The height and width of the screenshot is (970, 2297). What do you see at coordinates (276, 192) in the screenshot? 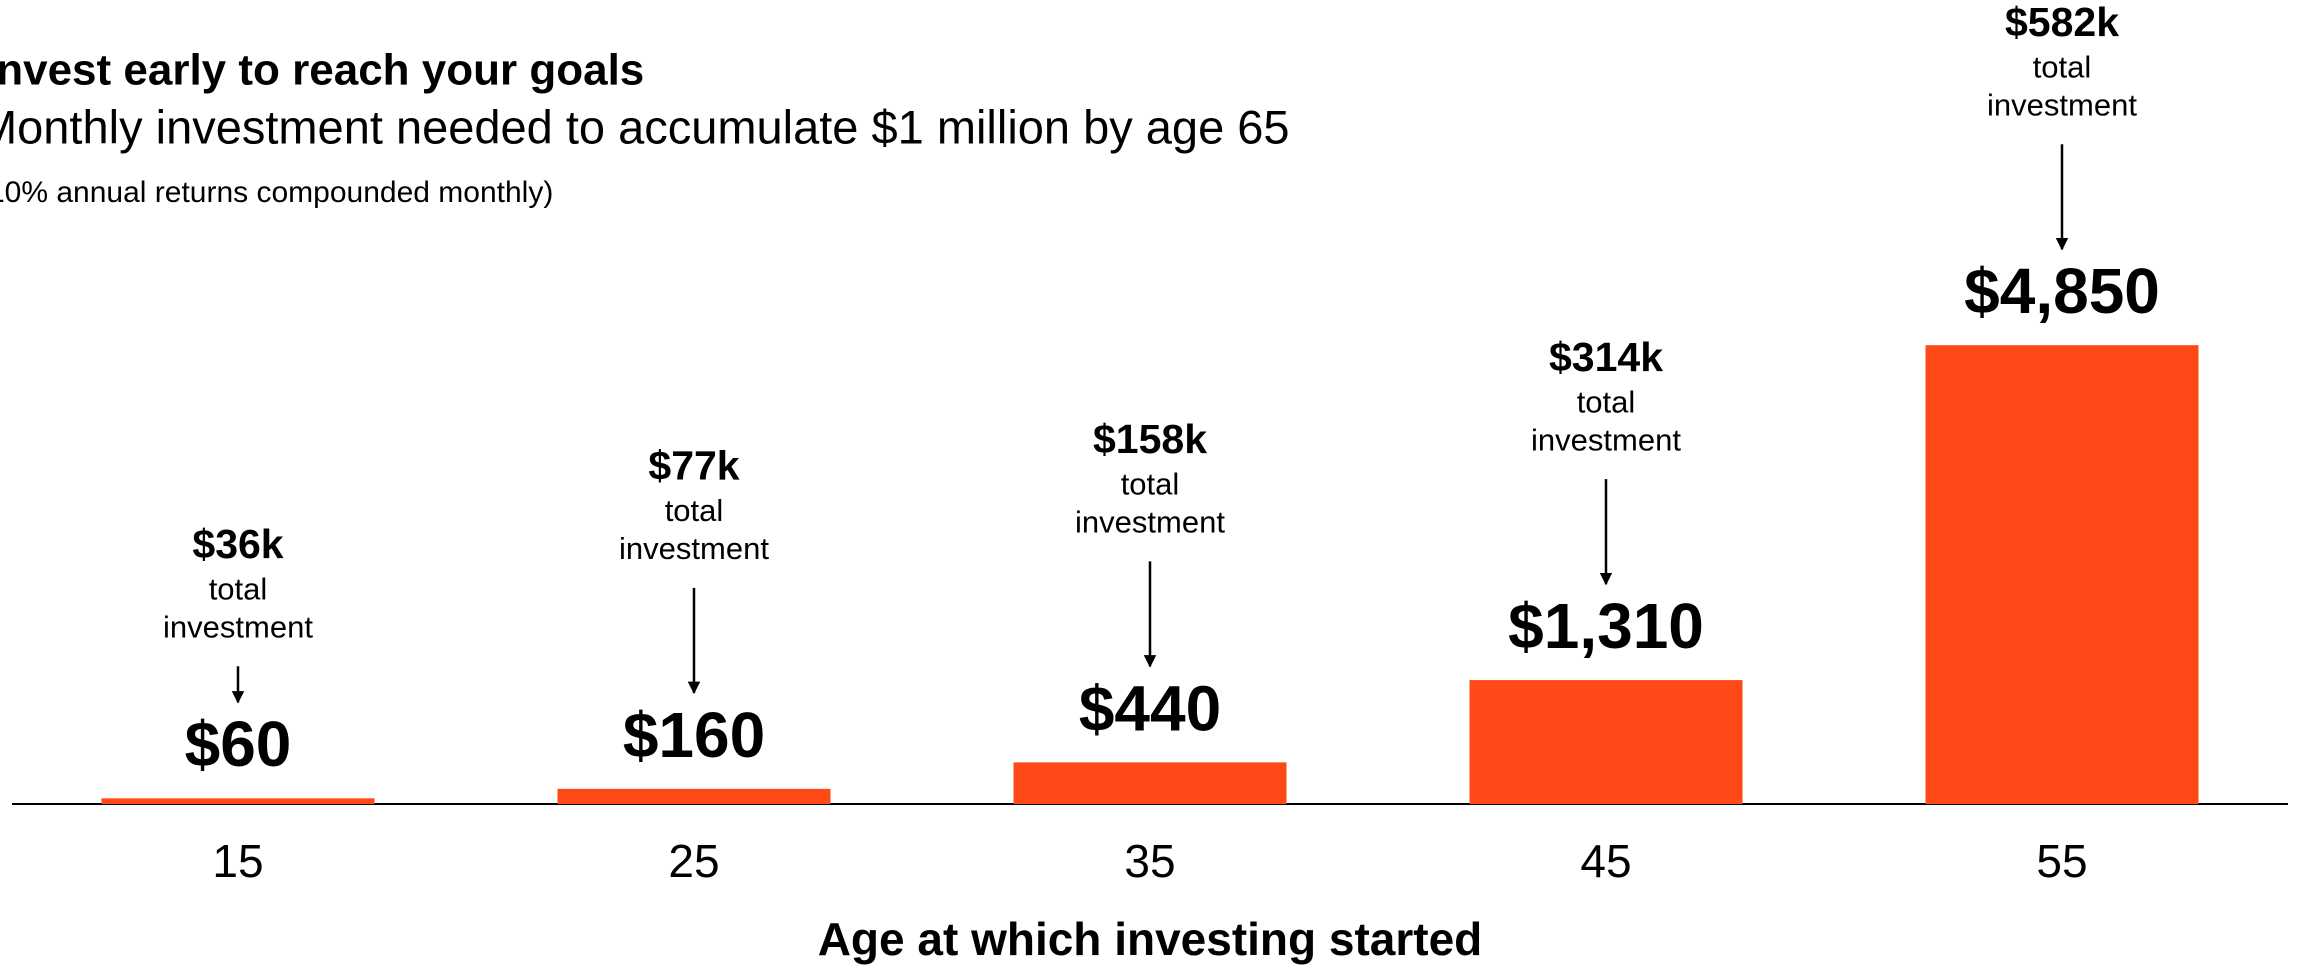
I see `chart-note: (10% annual returns compounded monthly)` at bounding box center [276, 192].